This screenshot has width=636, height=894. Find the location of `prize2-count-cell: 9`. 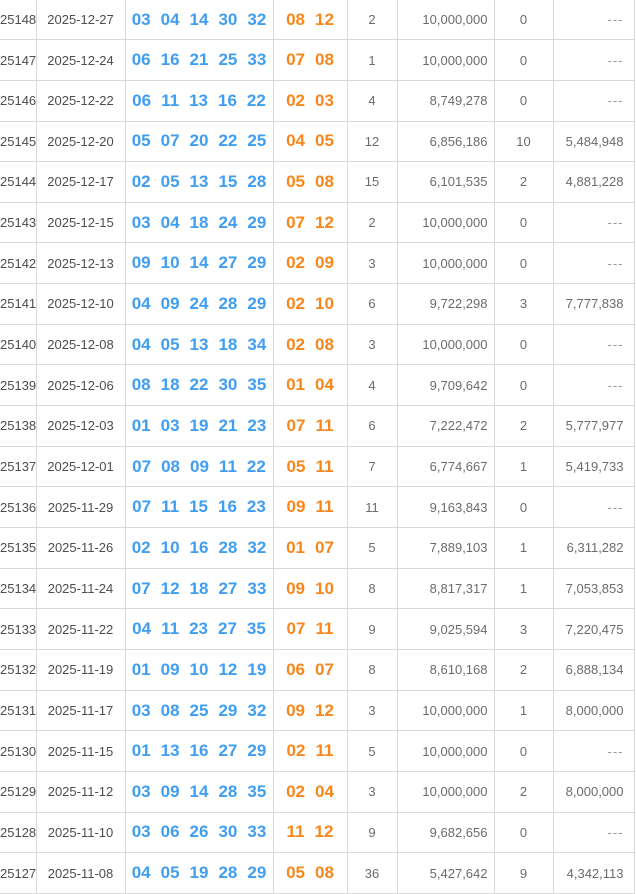

prize2-count-cell: 9 is located at coordinates (524, 873).